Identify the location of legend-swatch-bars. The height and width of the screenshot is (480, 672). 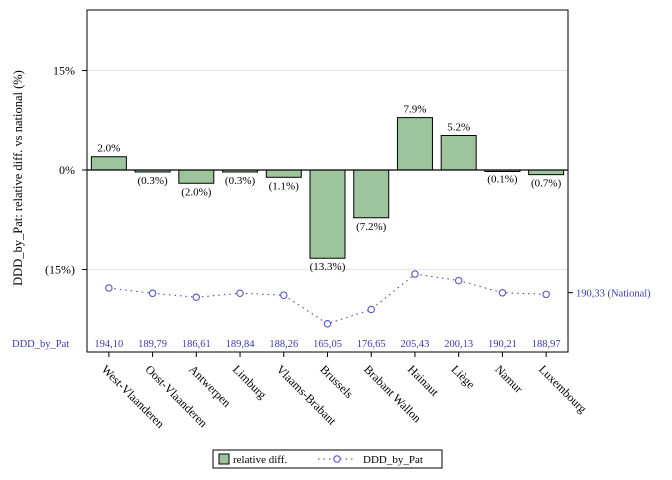
(224, 459).